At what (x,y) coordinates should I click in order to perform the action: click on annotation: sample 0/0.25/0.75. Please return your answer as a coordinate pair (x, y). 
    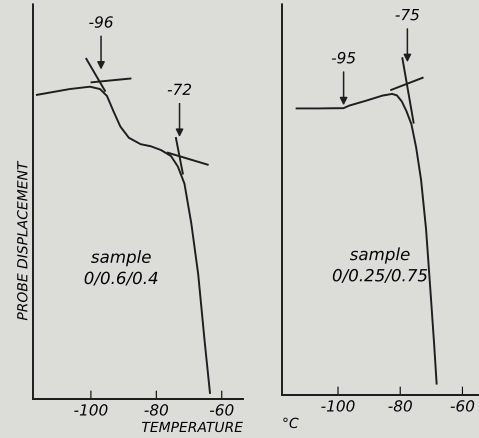
    Looking at the image, I should click on (380, 265).